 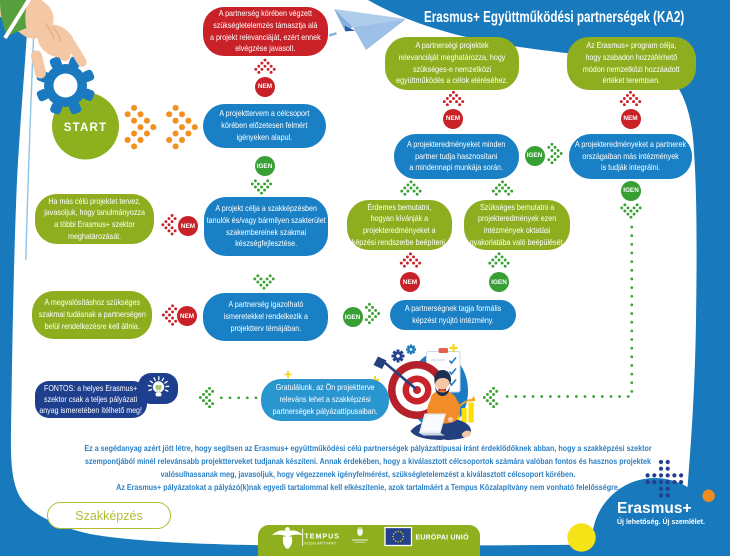 I want to click on svg-text: EURÓPAI UNIÓ, so click(x=443, y=537).